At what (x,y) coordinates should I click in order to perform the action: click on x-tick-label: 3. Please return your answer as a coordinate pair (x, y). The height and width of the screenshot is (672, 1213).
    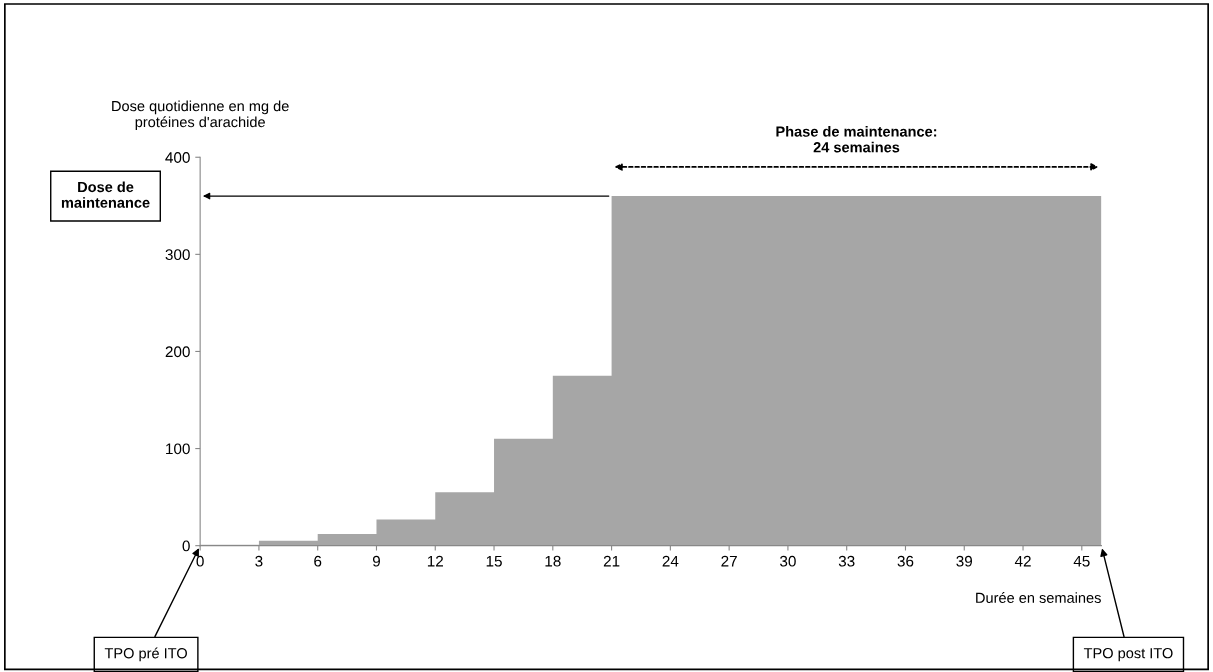
    Looking at the image, I should click on (259, 561).